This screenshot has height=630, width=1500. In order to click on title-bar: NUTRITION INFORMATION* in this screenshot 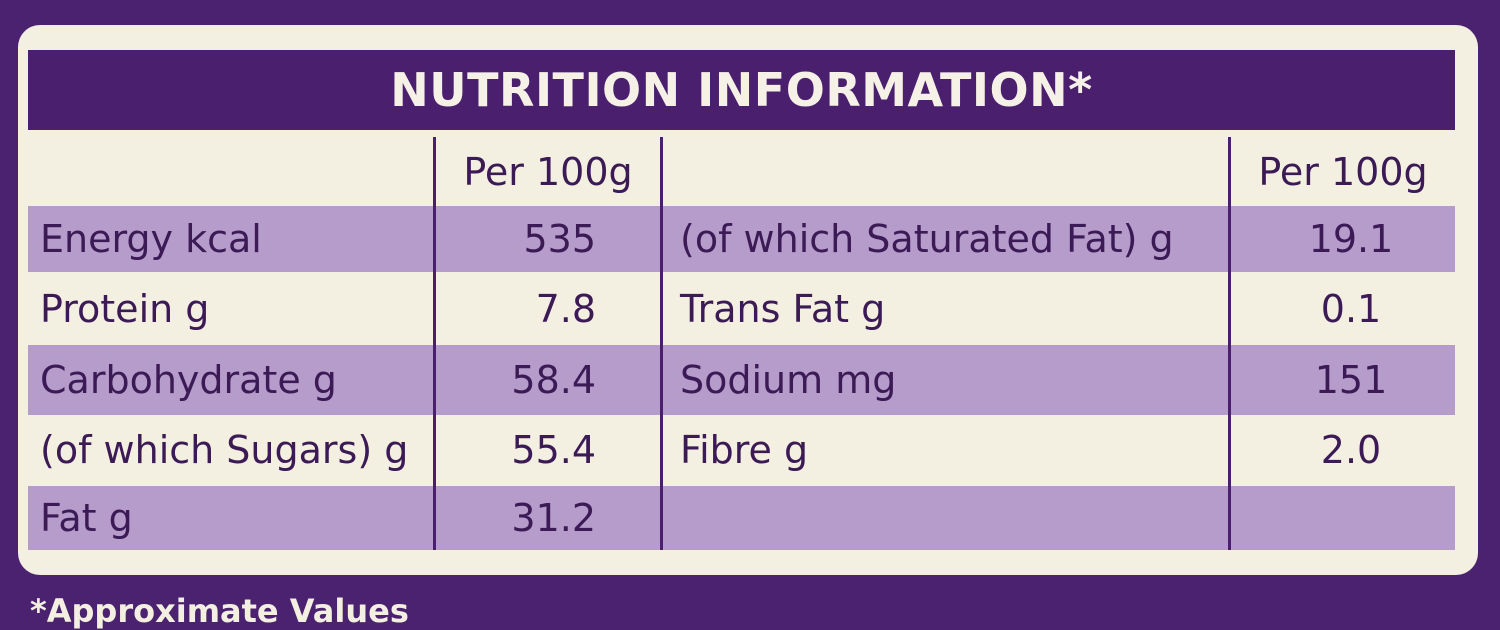, I will do `click(741, 90)`.